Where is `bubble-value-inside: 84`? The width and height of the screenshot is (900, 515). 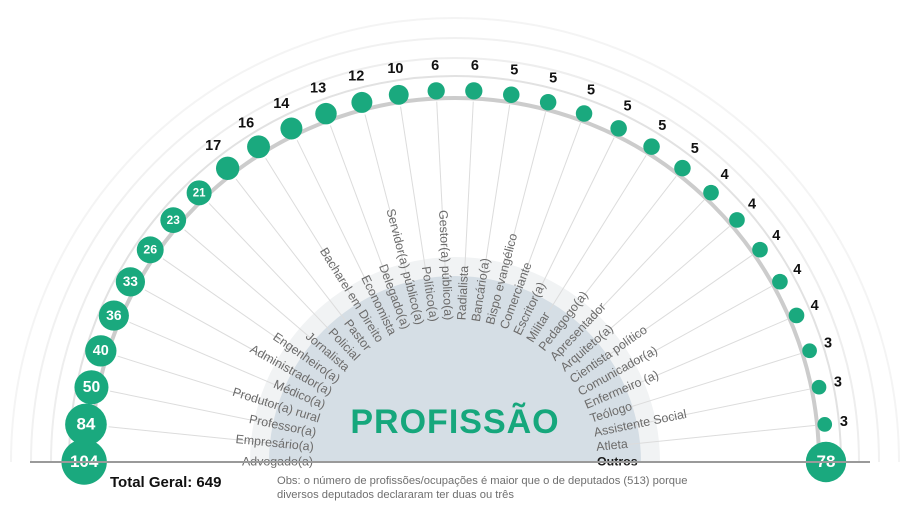 bubble-value-inside: 84 is located at coordinates (85, 423).